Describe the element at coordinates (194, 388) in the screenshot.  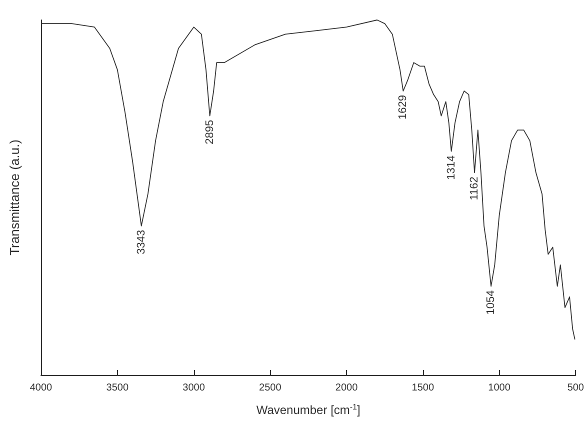
I see `x-tick-label: 3000` at that location.